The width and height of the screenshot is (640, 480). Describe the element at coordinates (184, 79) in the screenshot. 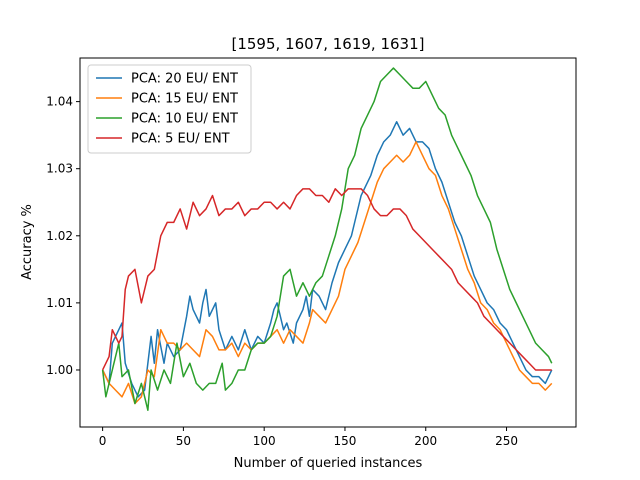

I see `legend-entry: PCA: 20 EU/ ENT` at that location.